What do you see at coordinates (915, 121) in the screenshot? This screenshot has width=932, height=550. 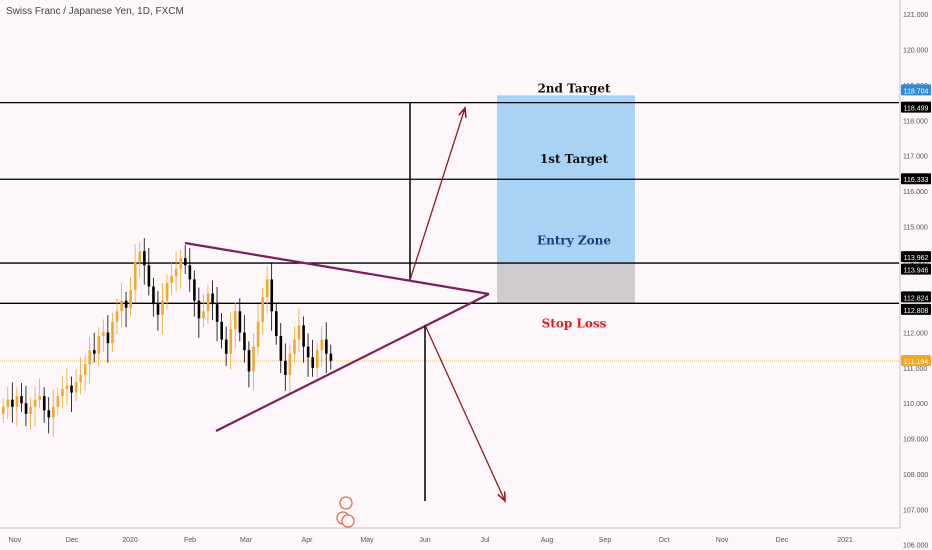 I see `y-tick-label: 118.000` at bounding box center [915, 121].